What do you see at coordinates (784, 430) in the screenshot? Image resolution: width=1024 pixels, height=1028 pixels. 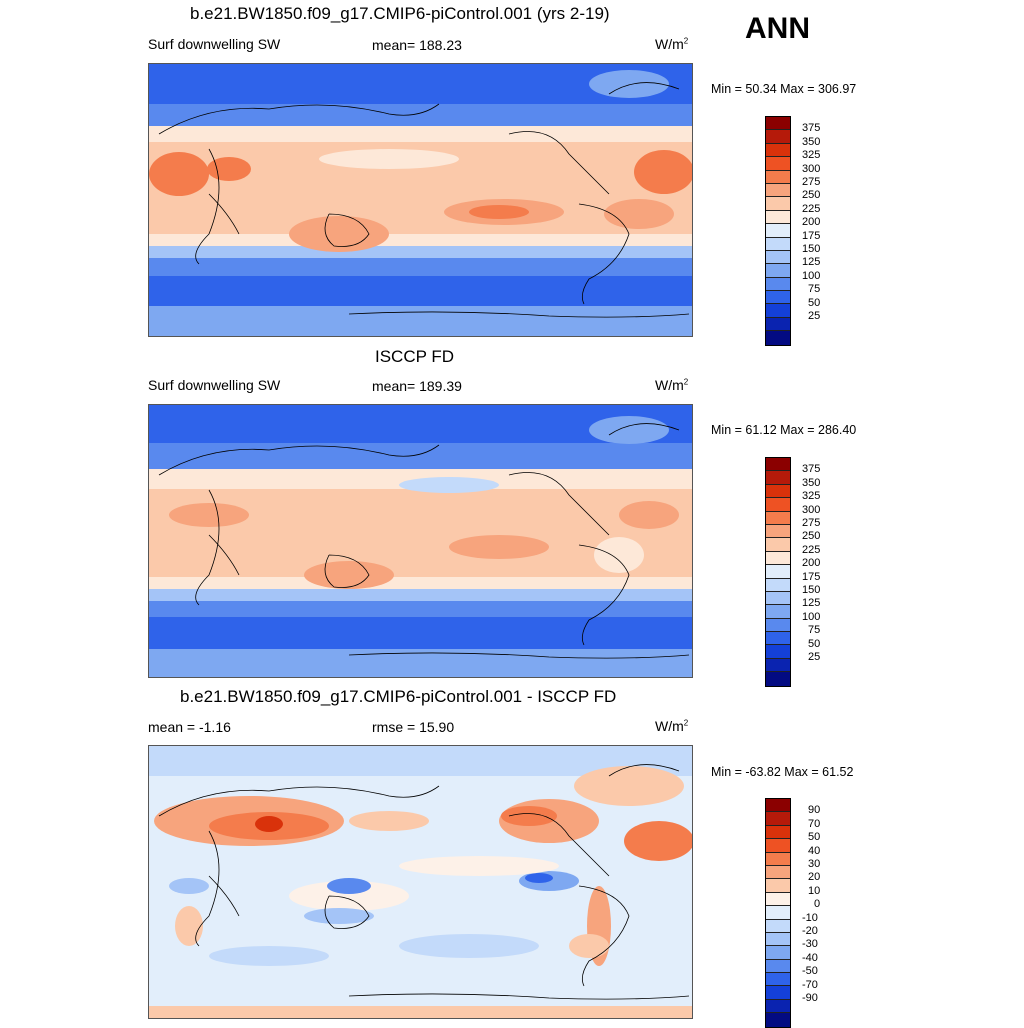 I see `panel-2-min-max: Min = 61.12 Max = 286.40` at bounding box center [784, 430].